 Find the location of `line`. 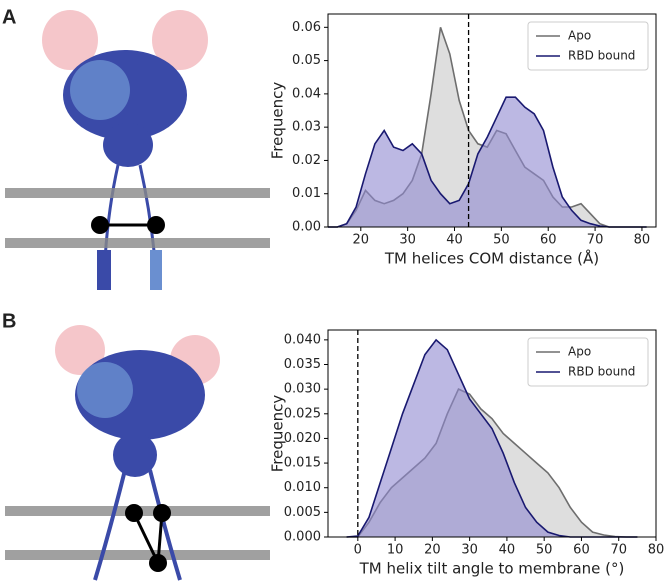

line is located at coordinates (487, 162).